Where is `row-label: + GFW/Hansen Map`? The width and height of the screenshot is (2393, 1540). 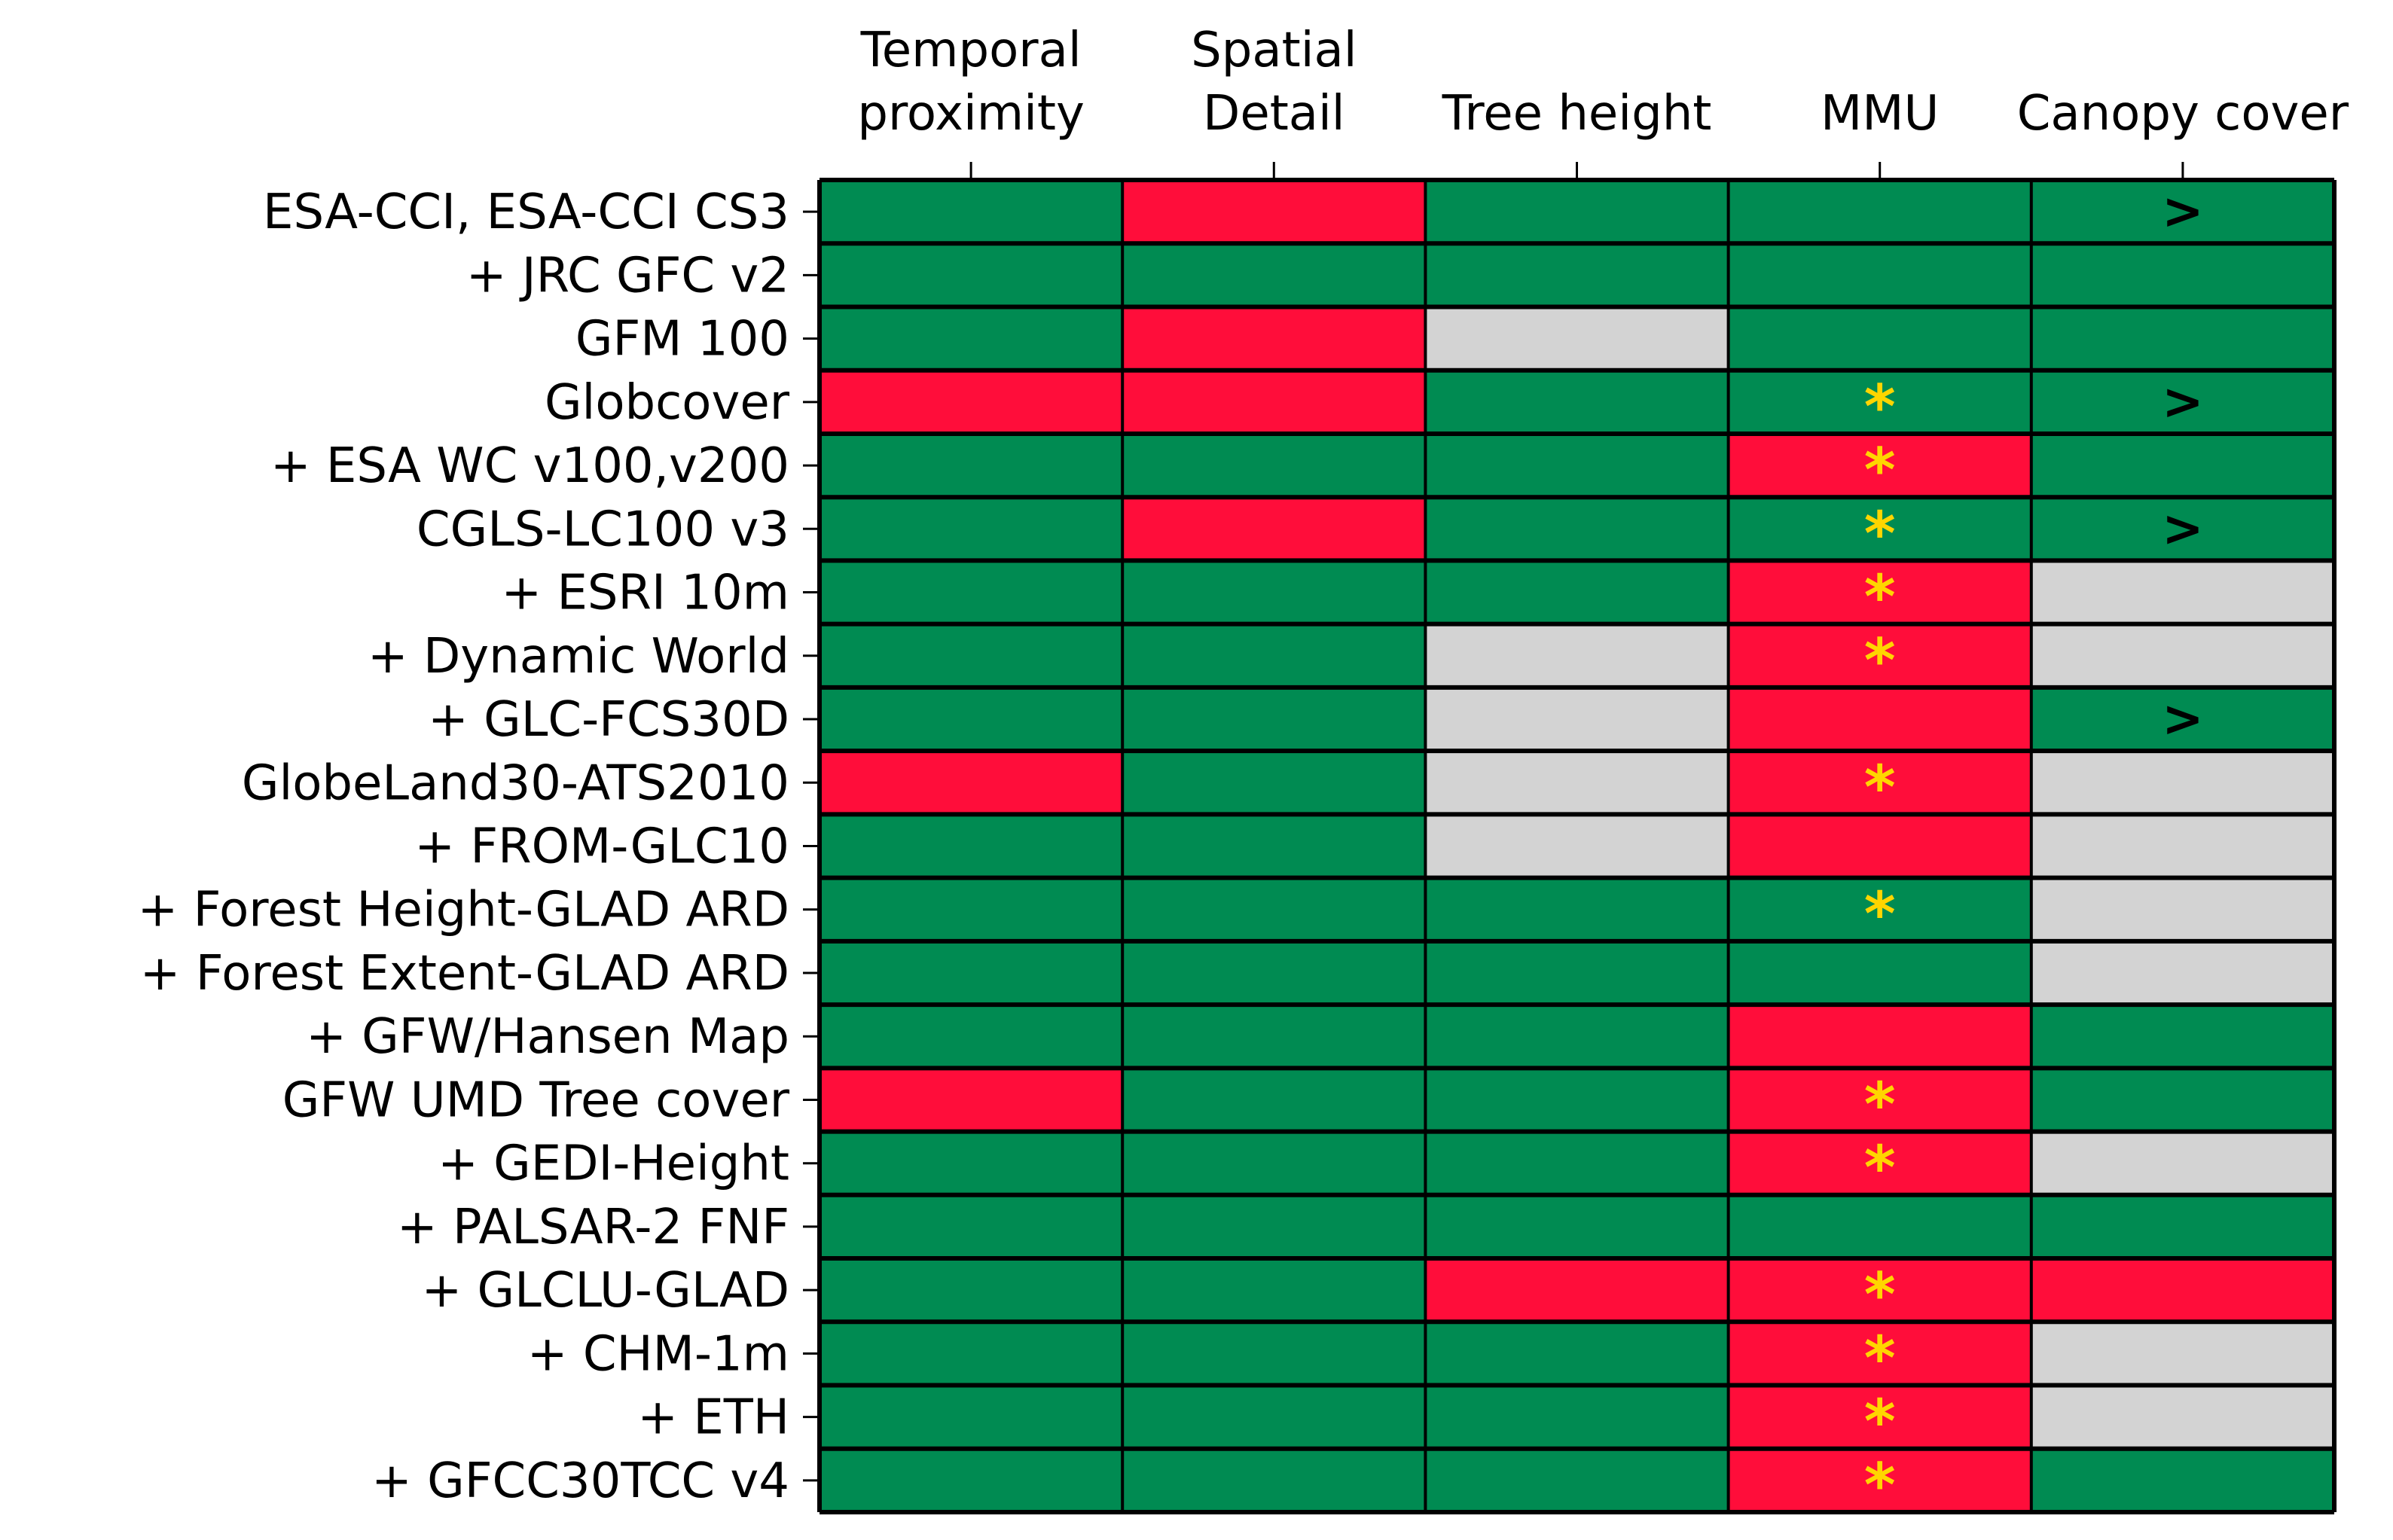 row-label: + GFW/Hansen Map is located at coordinates (547, 1037).